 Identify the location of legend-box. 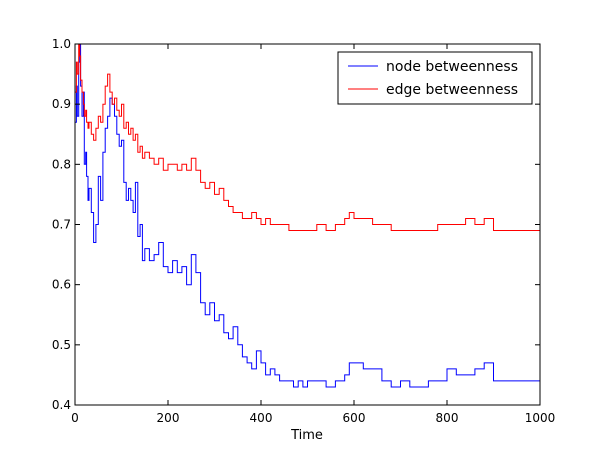
(435, 78).